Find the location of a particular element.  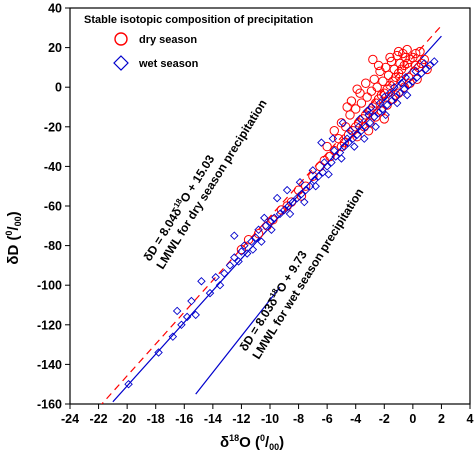

y-tick-label: -20 is located at coordinates (53, 127).